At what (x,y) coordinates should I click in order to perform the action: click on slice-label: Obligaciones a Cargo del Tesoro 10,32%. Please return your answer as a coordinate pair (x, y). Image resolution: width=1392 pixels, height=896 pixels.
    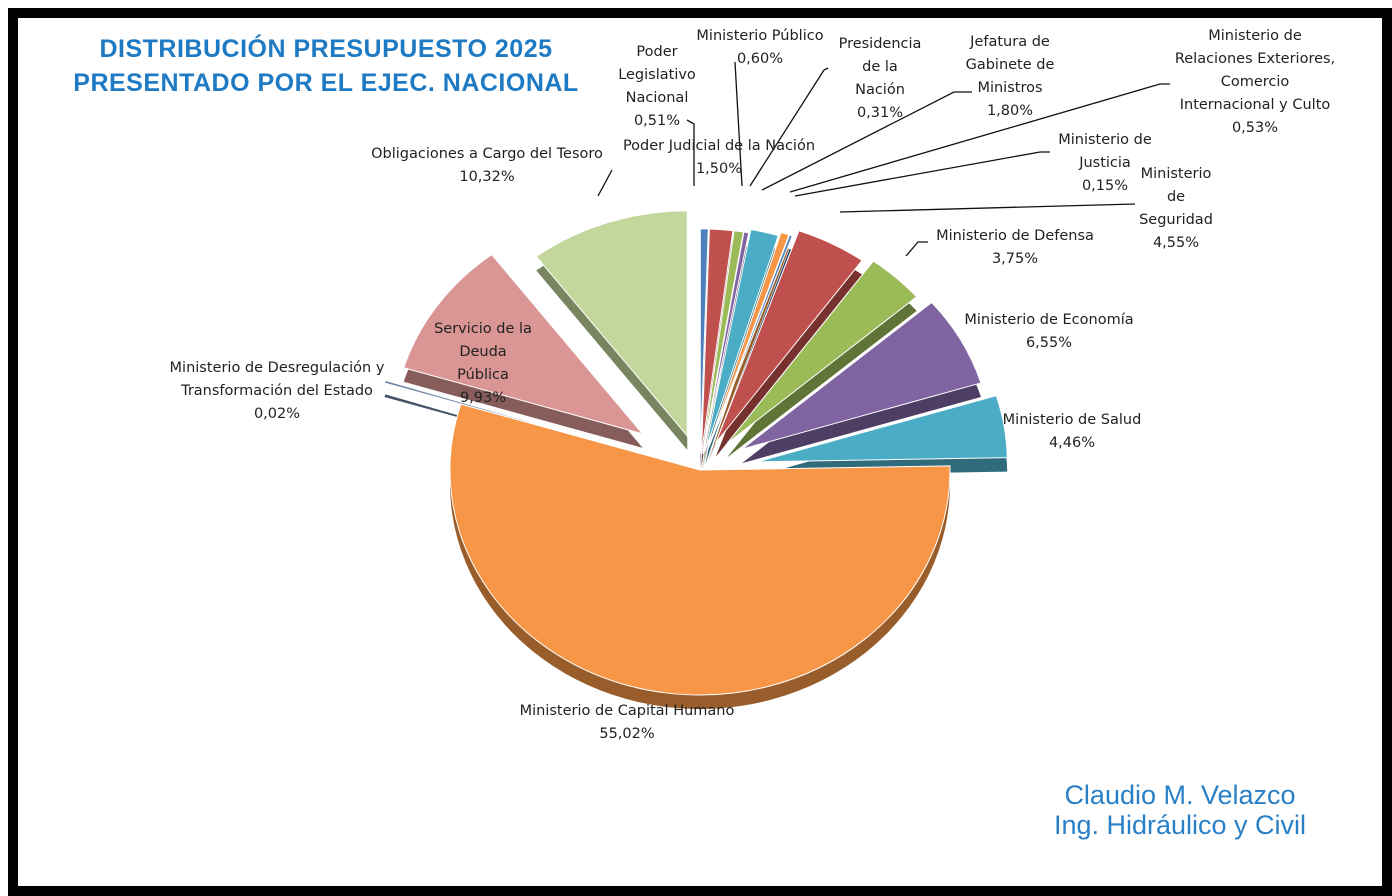
    Looking at the image, I should click on (487, 165).